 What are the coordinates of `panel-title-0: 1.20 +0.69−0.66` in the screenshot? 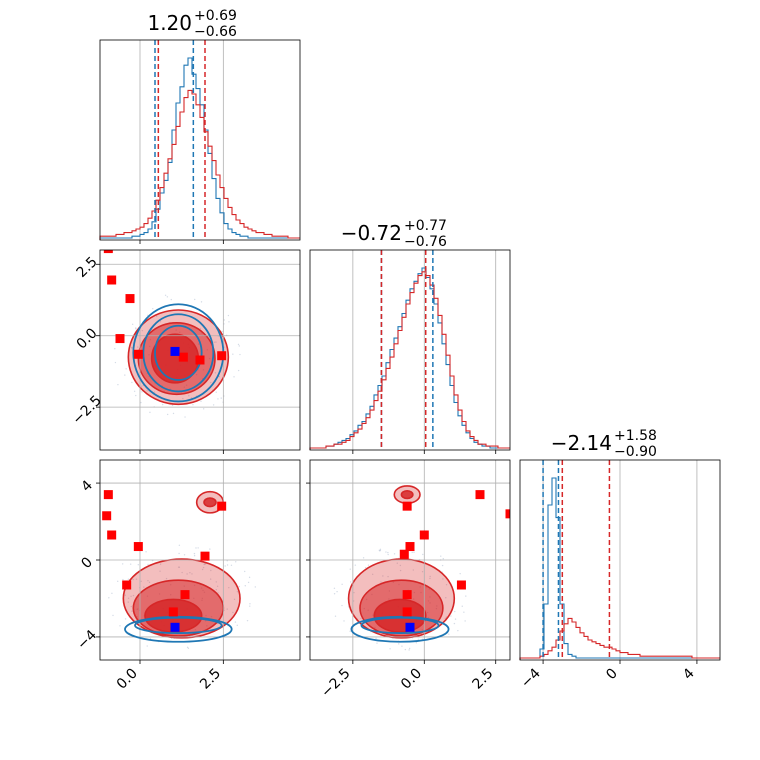 It's located at (192, 24).